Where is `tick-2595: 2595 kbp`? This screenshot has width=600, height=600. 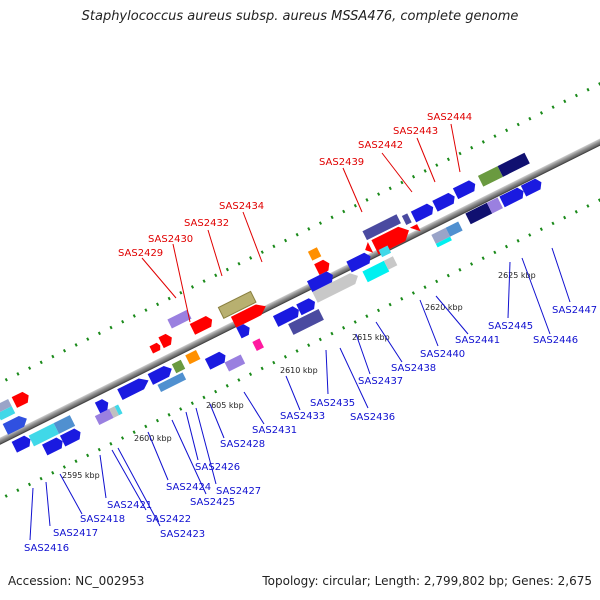 tick-2595: 2595 kbp is located at coordinates (81, 475).